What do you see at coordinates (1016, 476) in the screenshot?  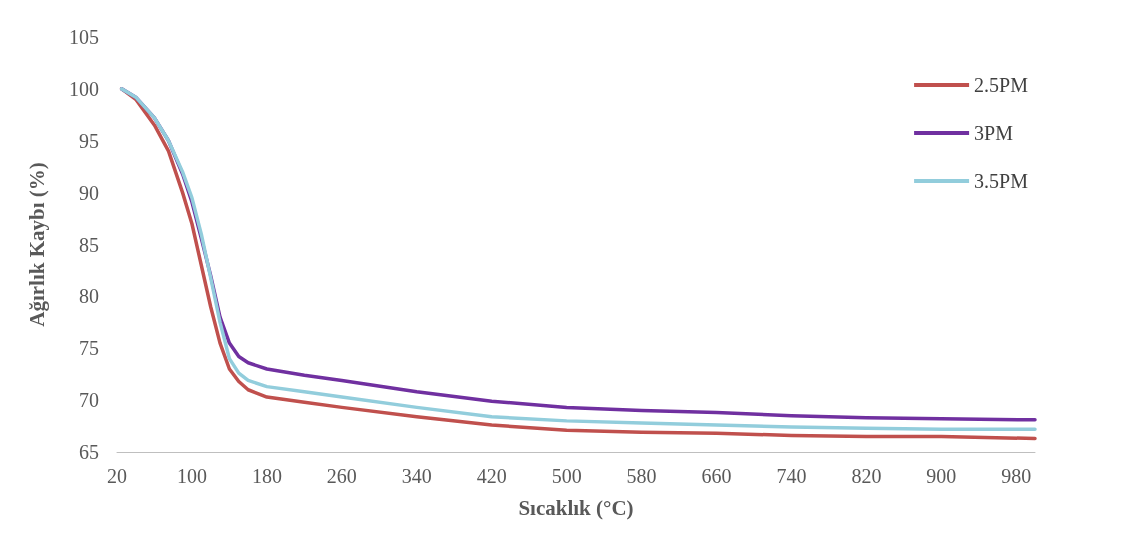 I see `x-tick-label: 980` at bounding box center [1016, 476].